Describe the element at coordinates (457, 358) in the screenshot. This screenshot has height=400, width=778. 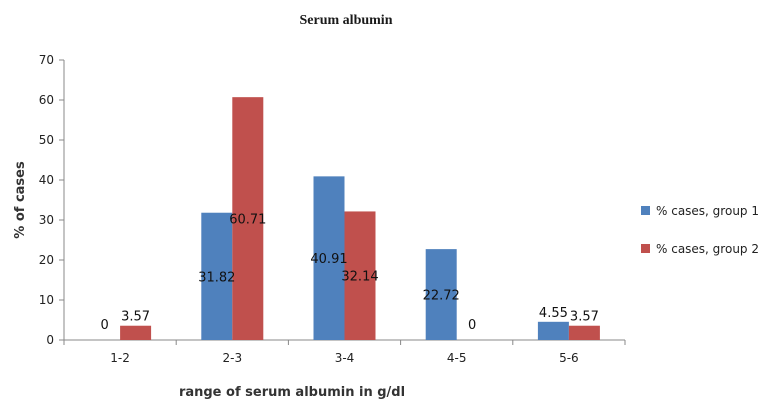
I see `x-tick-label: 4-5` at that location.